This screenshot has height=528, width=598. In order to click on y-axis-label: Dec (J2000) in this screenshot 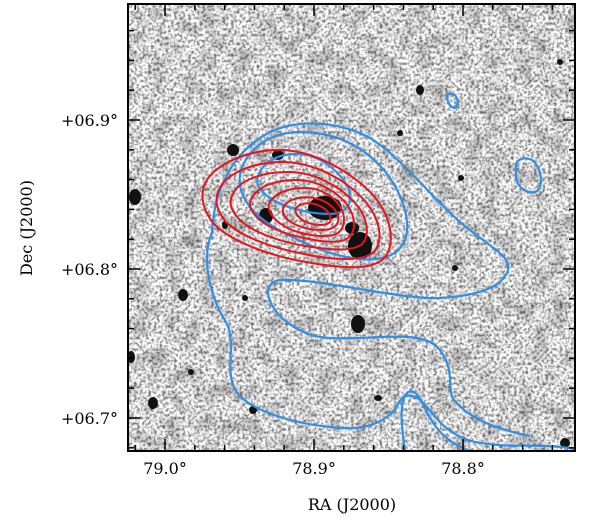, I will do `click(26, 228)`.